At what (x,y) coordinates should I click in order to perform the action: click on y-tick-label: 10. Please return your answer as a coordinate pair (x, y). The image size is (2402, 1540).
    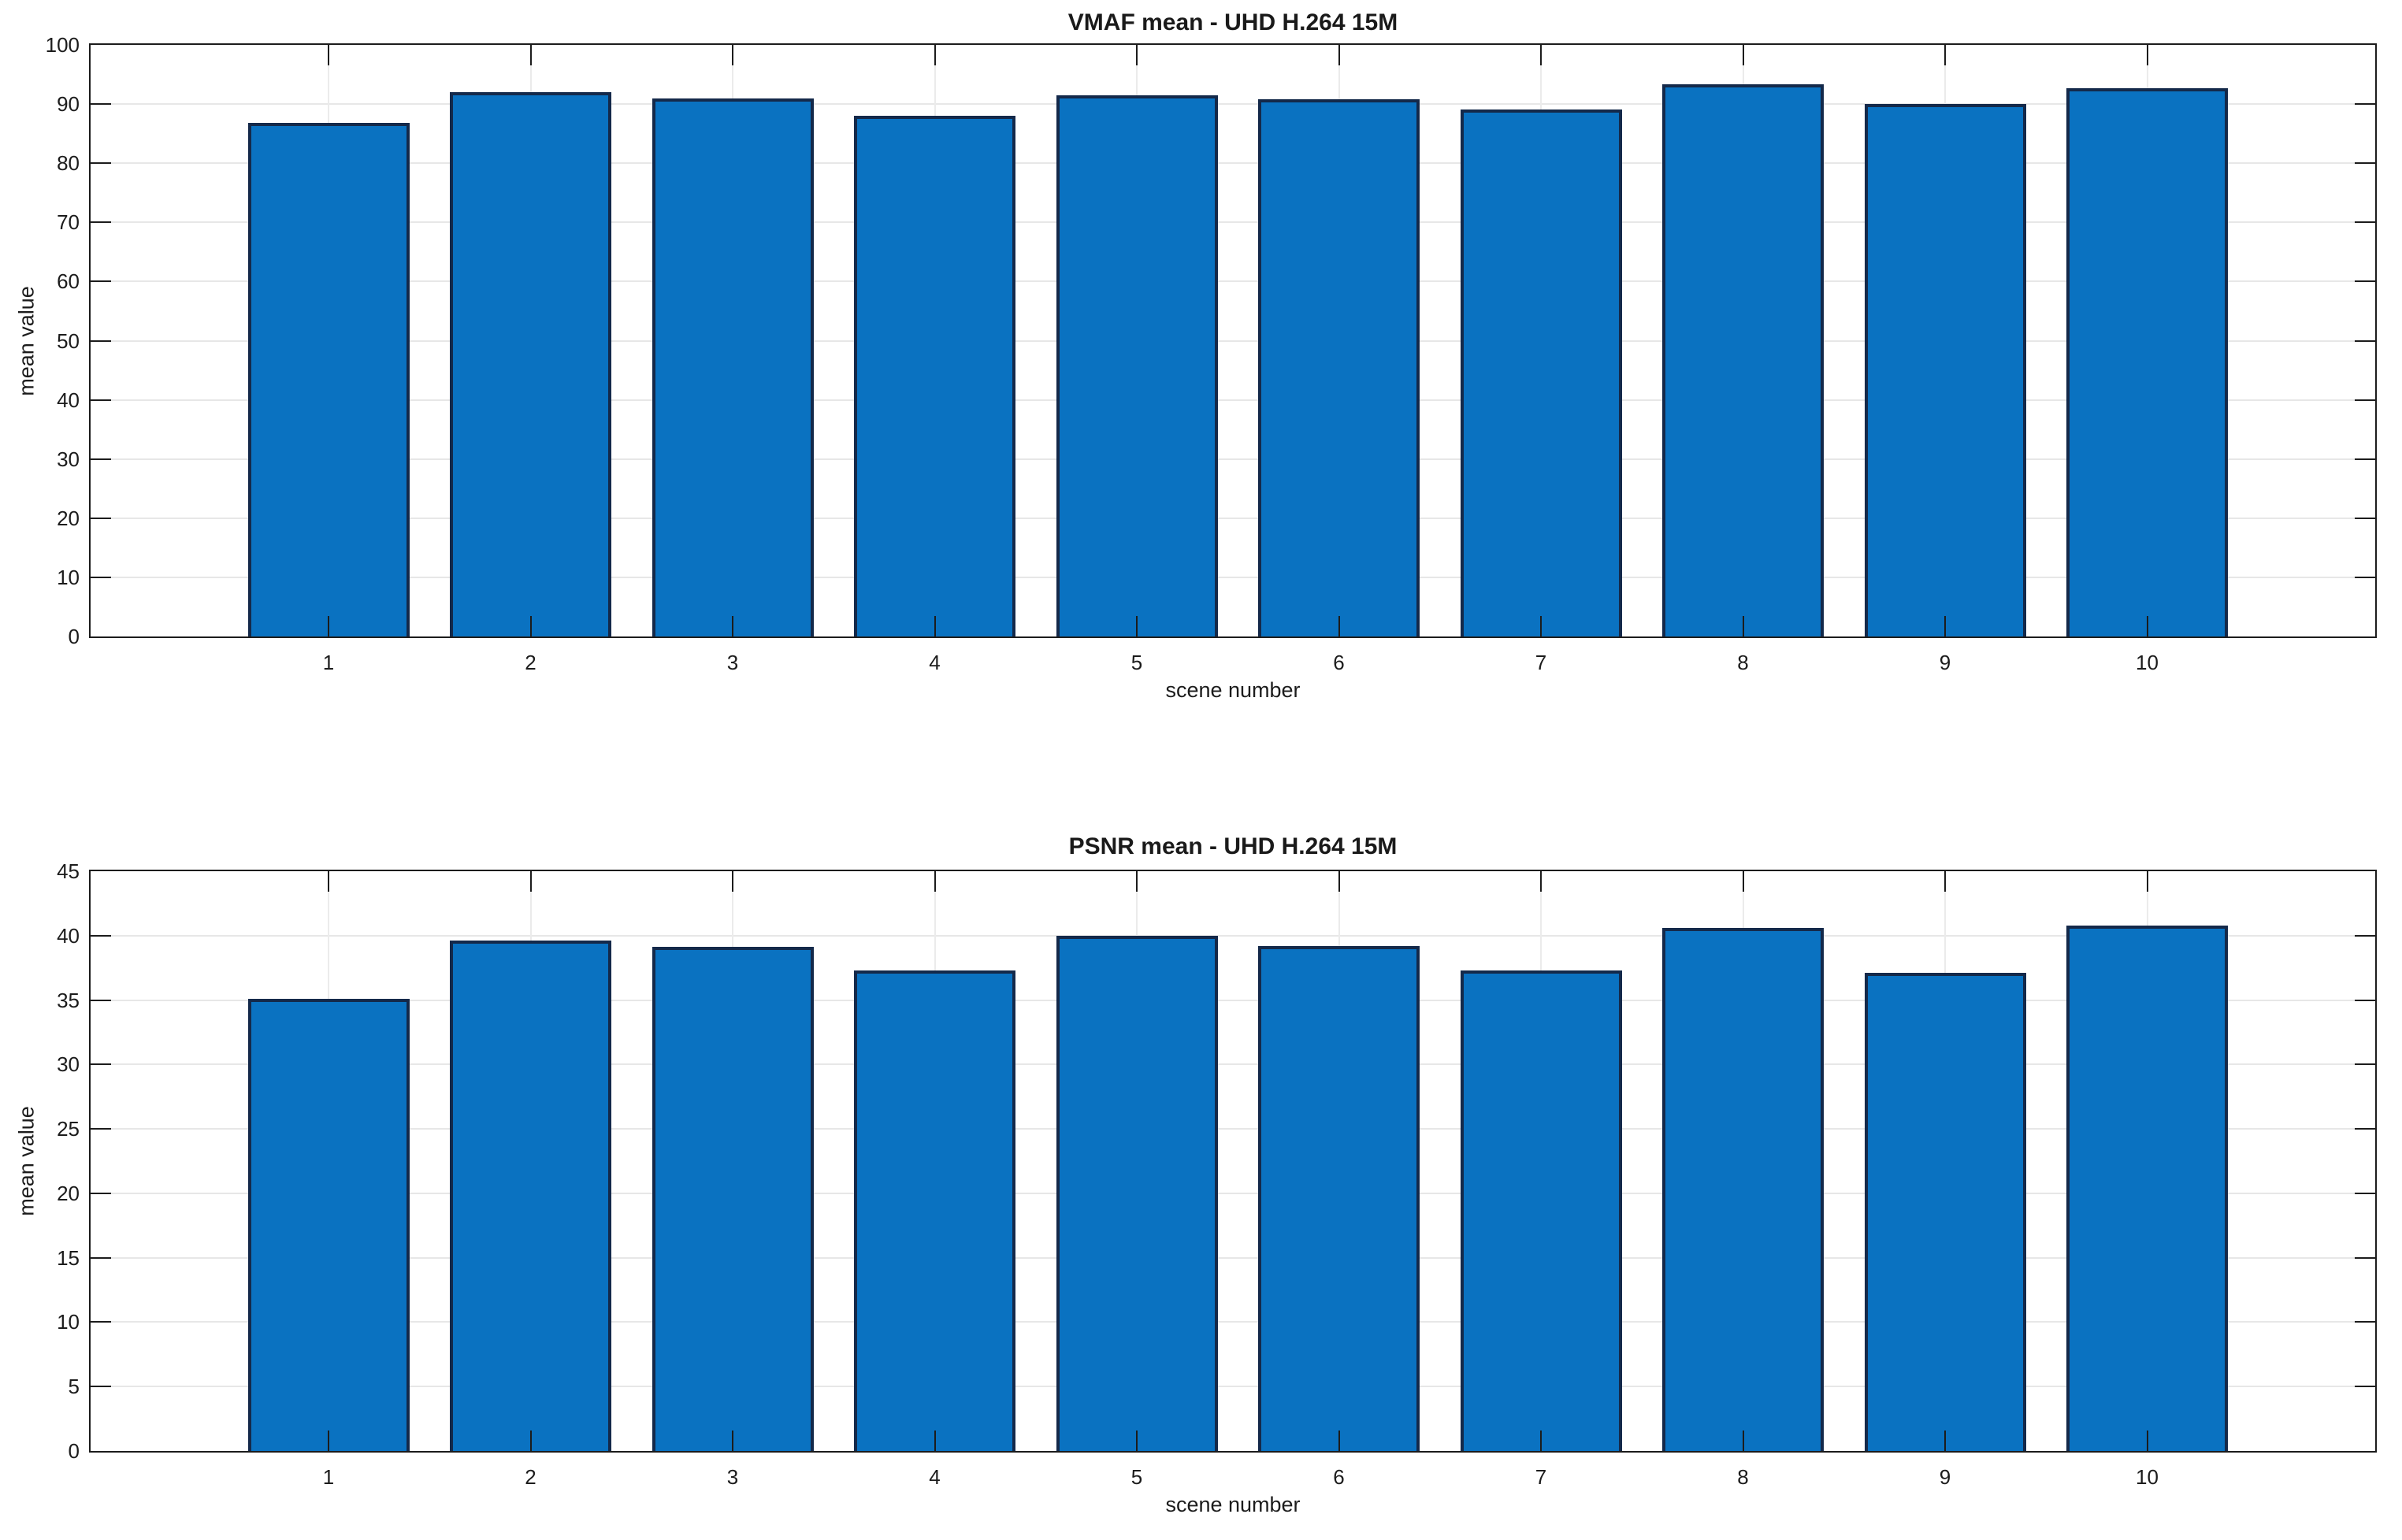
    Looking at the image, I should click on (68, 577).